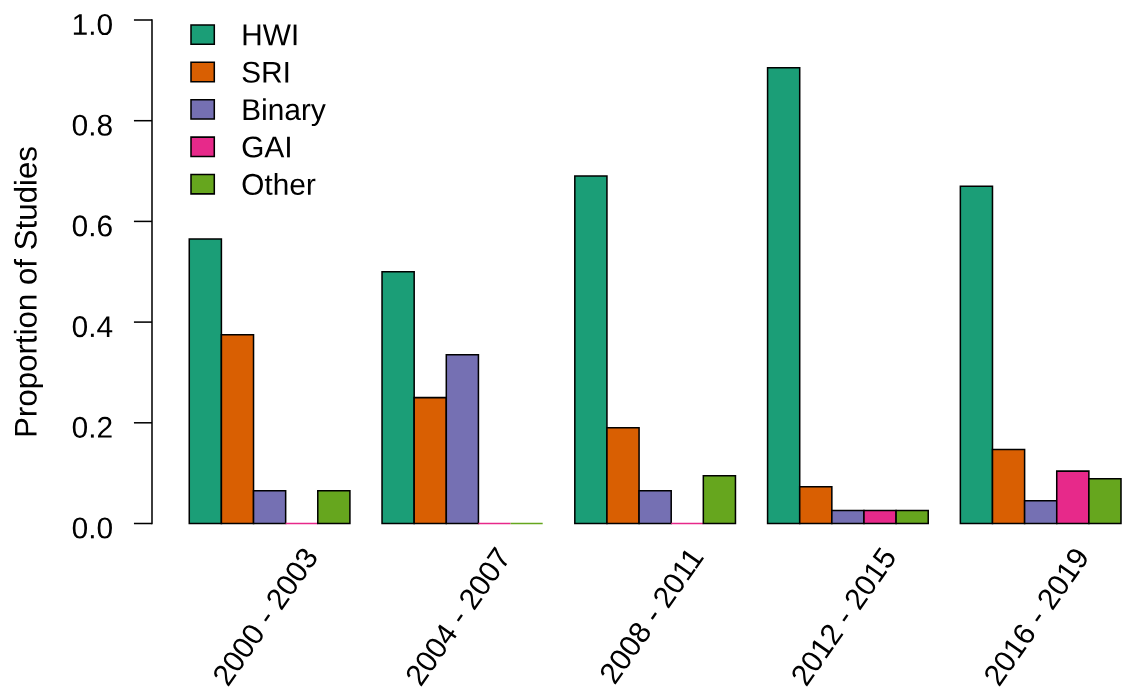 The width and height of the screenshot is (1122, 693). I want to click on legend-label: SRI, so click(265, 72).